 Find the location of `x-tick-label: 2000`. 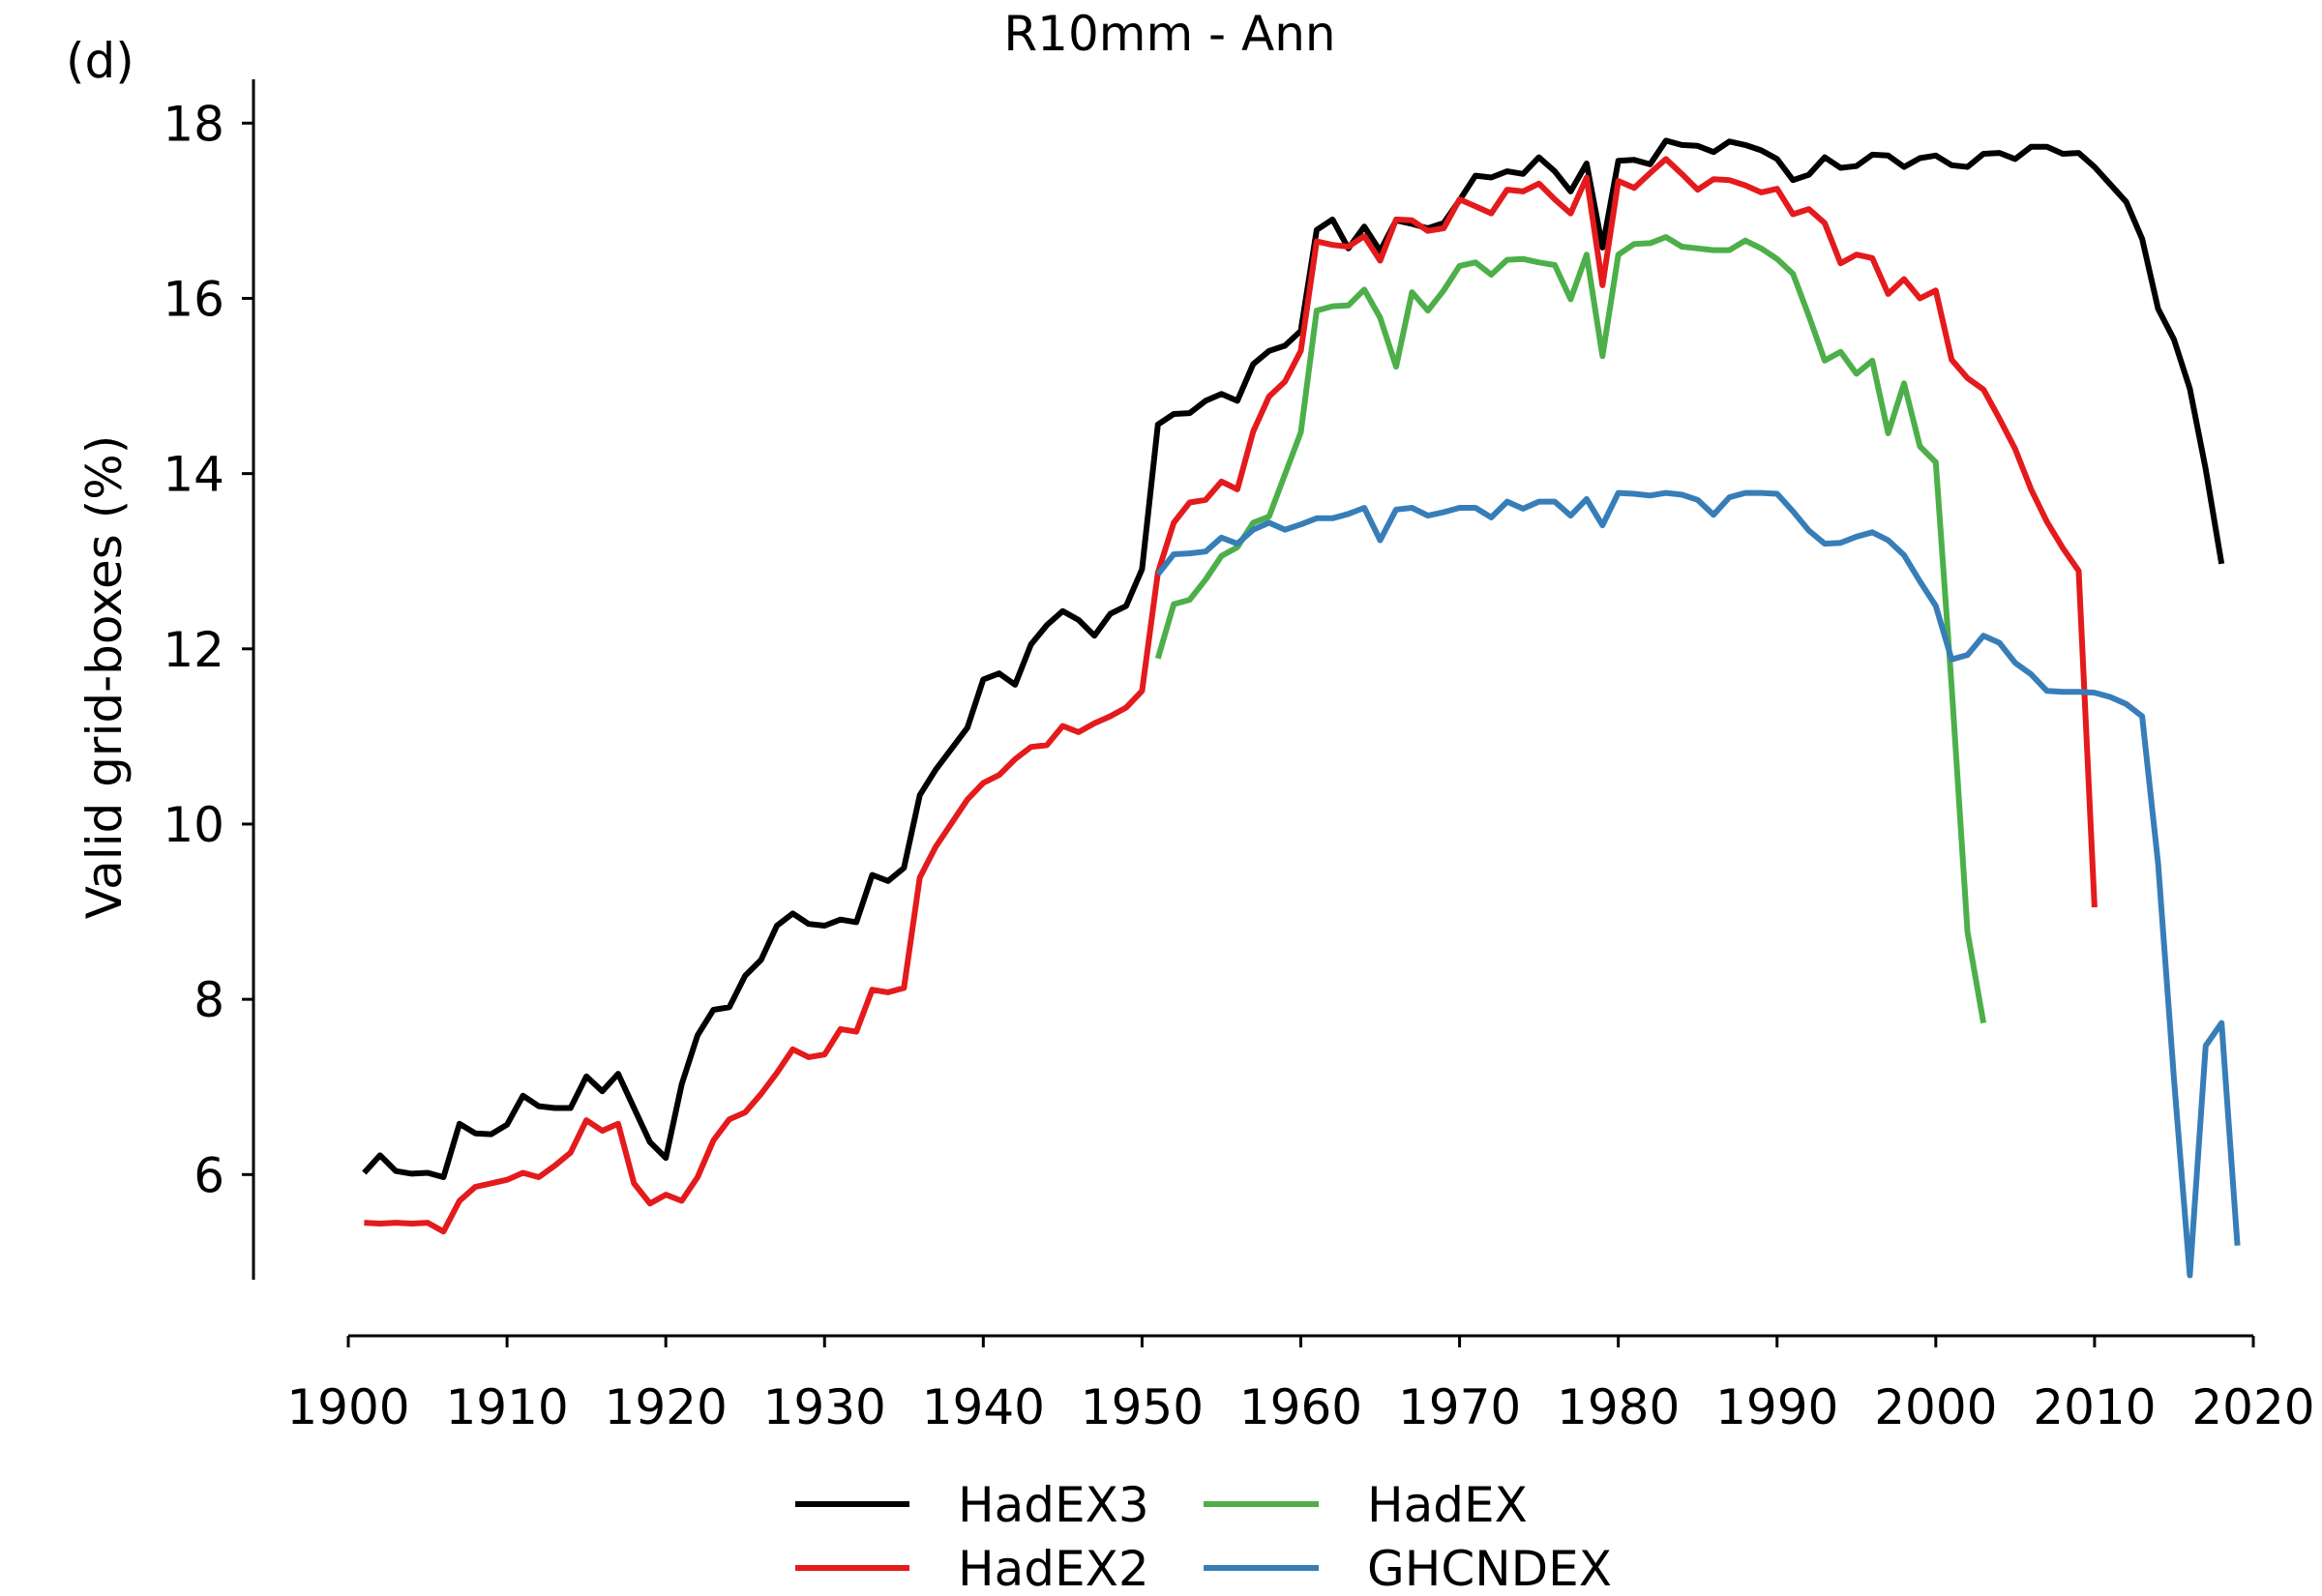

x-tick-label: 2000 is located at coordinates (1935, 1407).